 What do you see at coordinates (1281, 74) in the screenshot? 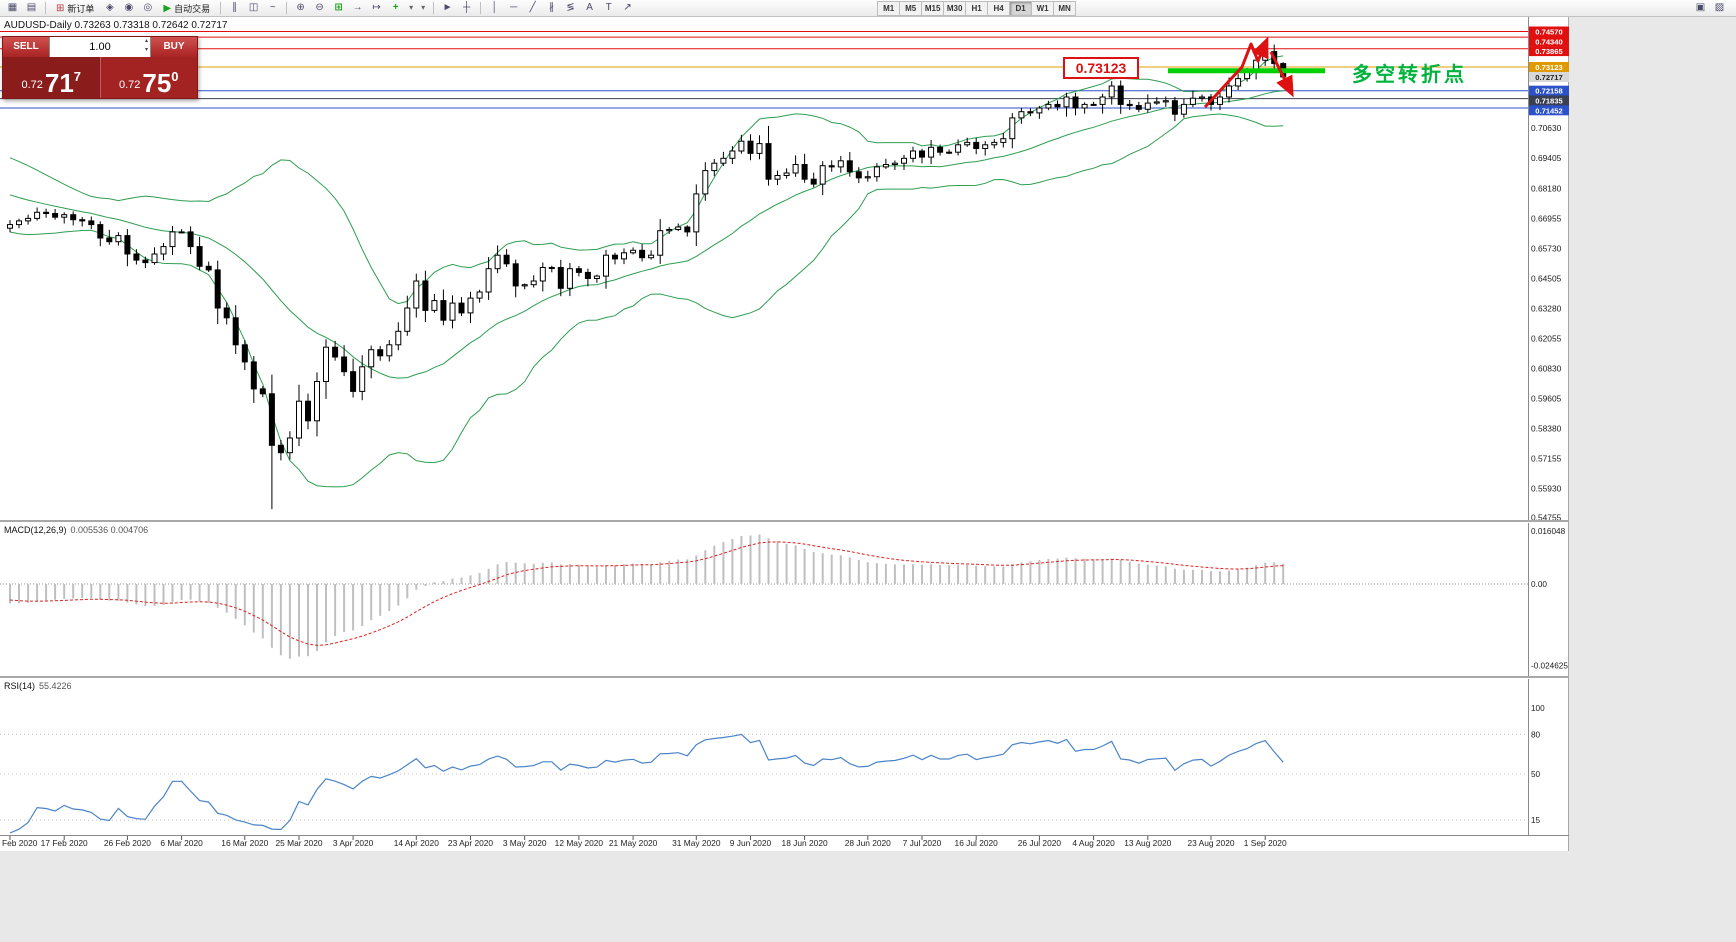
I see `trend-arrow-down` at bounding box center [1281, 74].